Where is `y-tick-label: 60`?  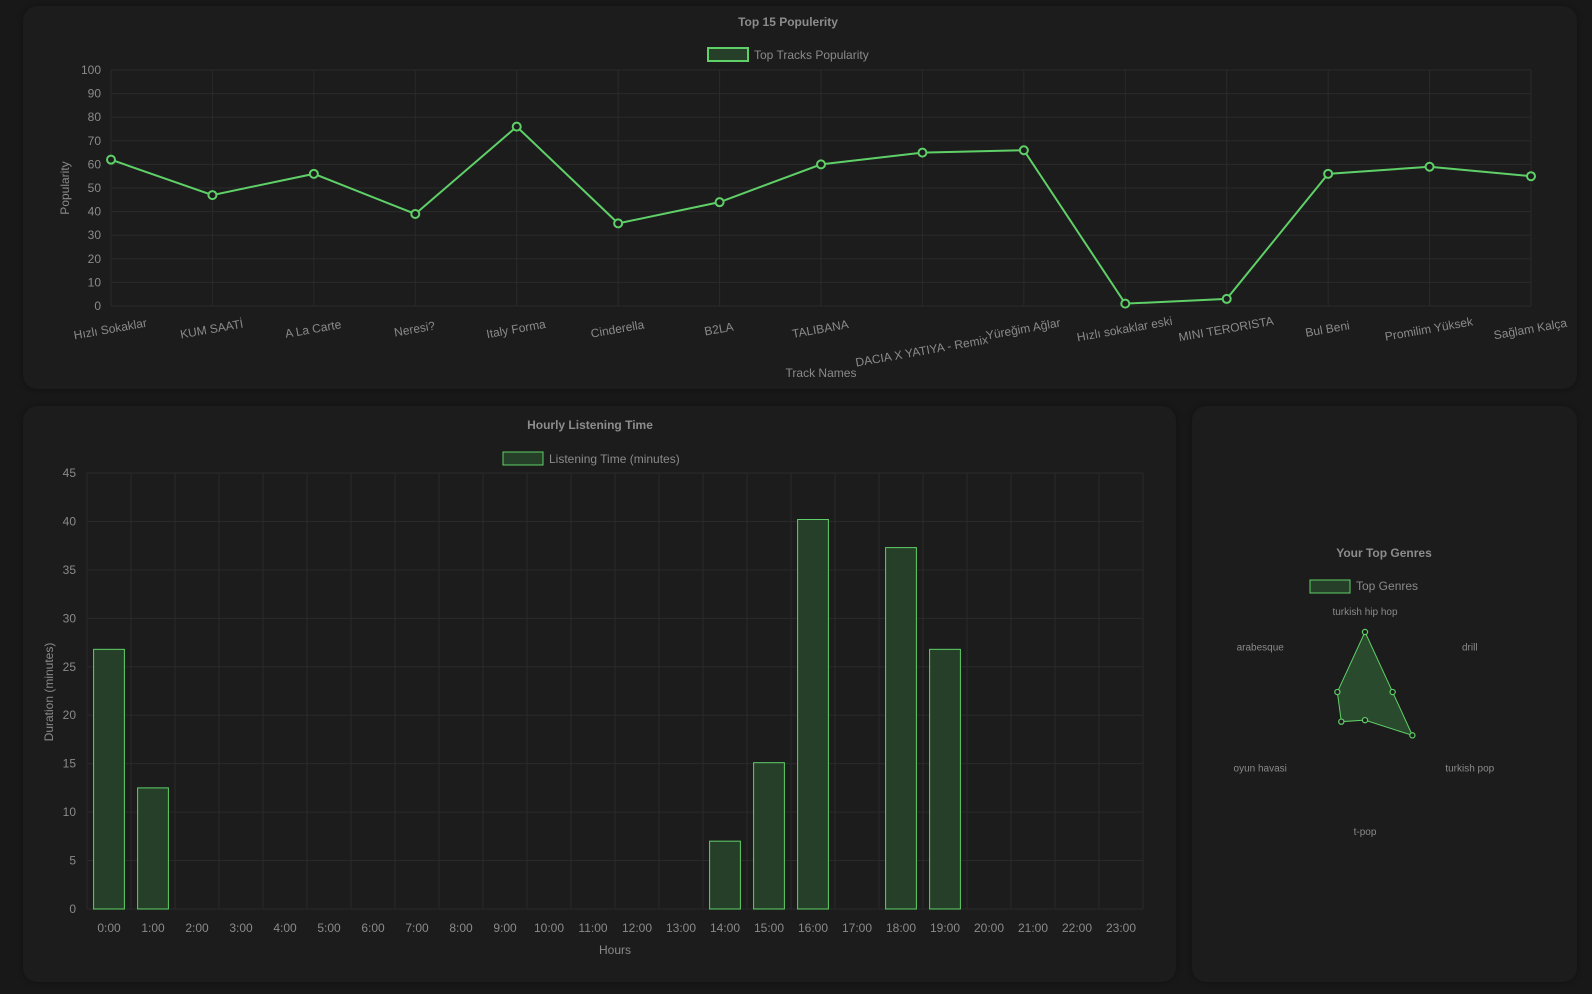 y-tick-label: 60 is located at coordinates (95, 164).